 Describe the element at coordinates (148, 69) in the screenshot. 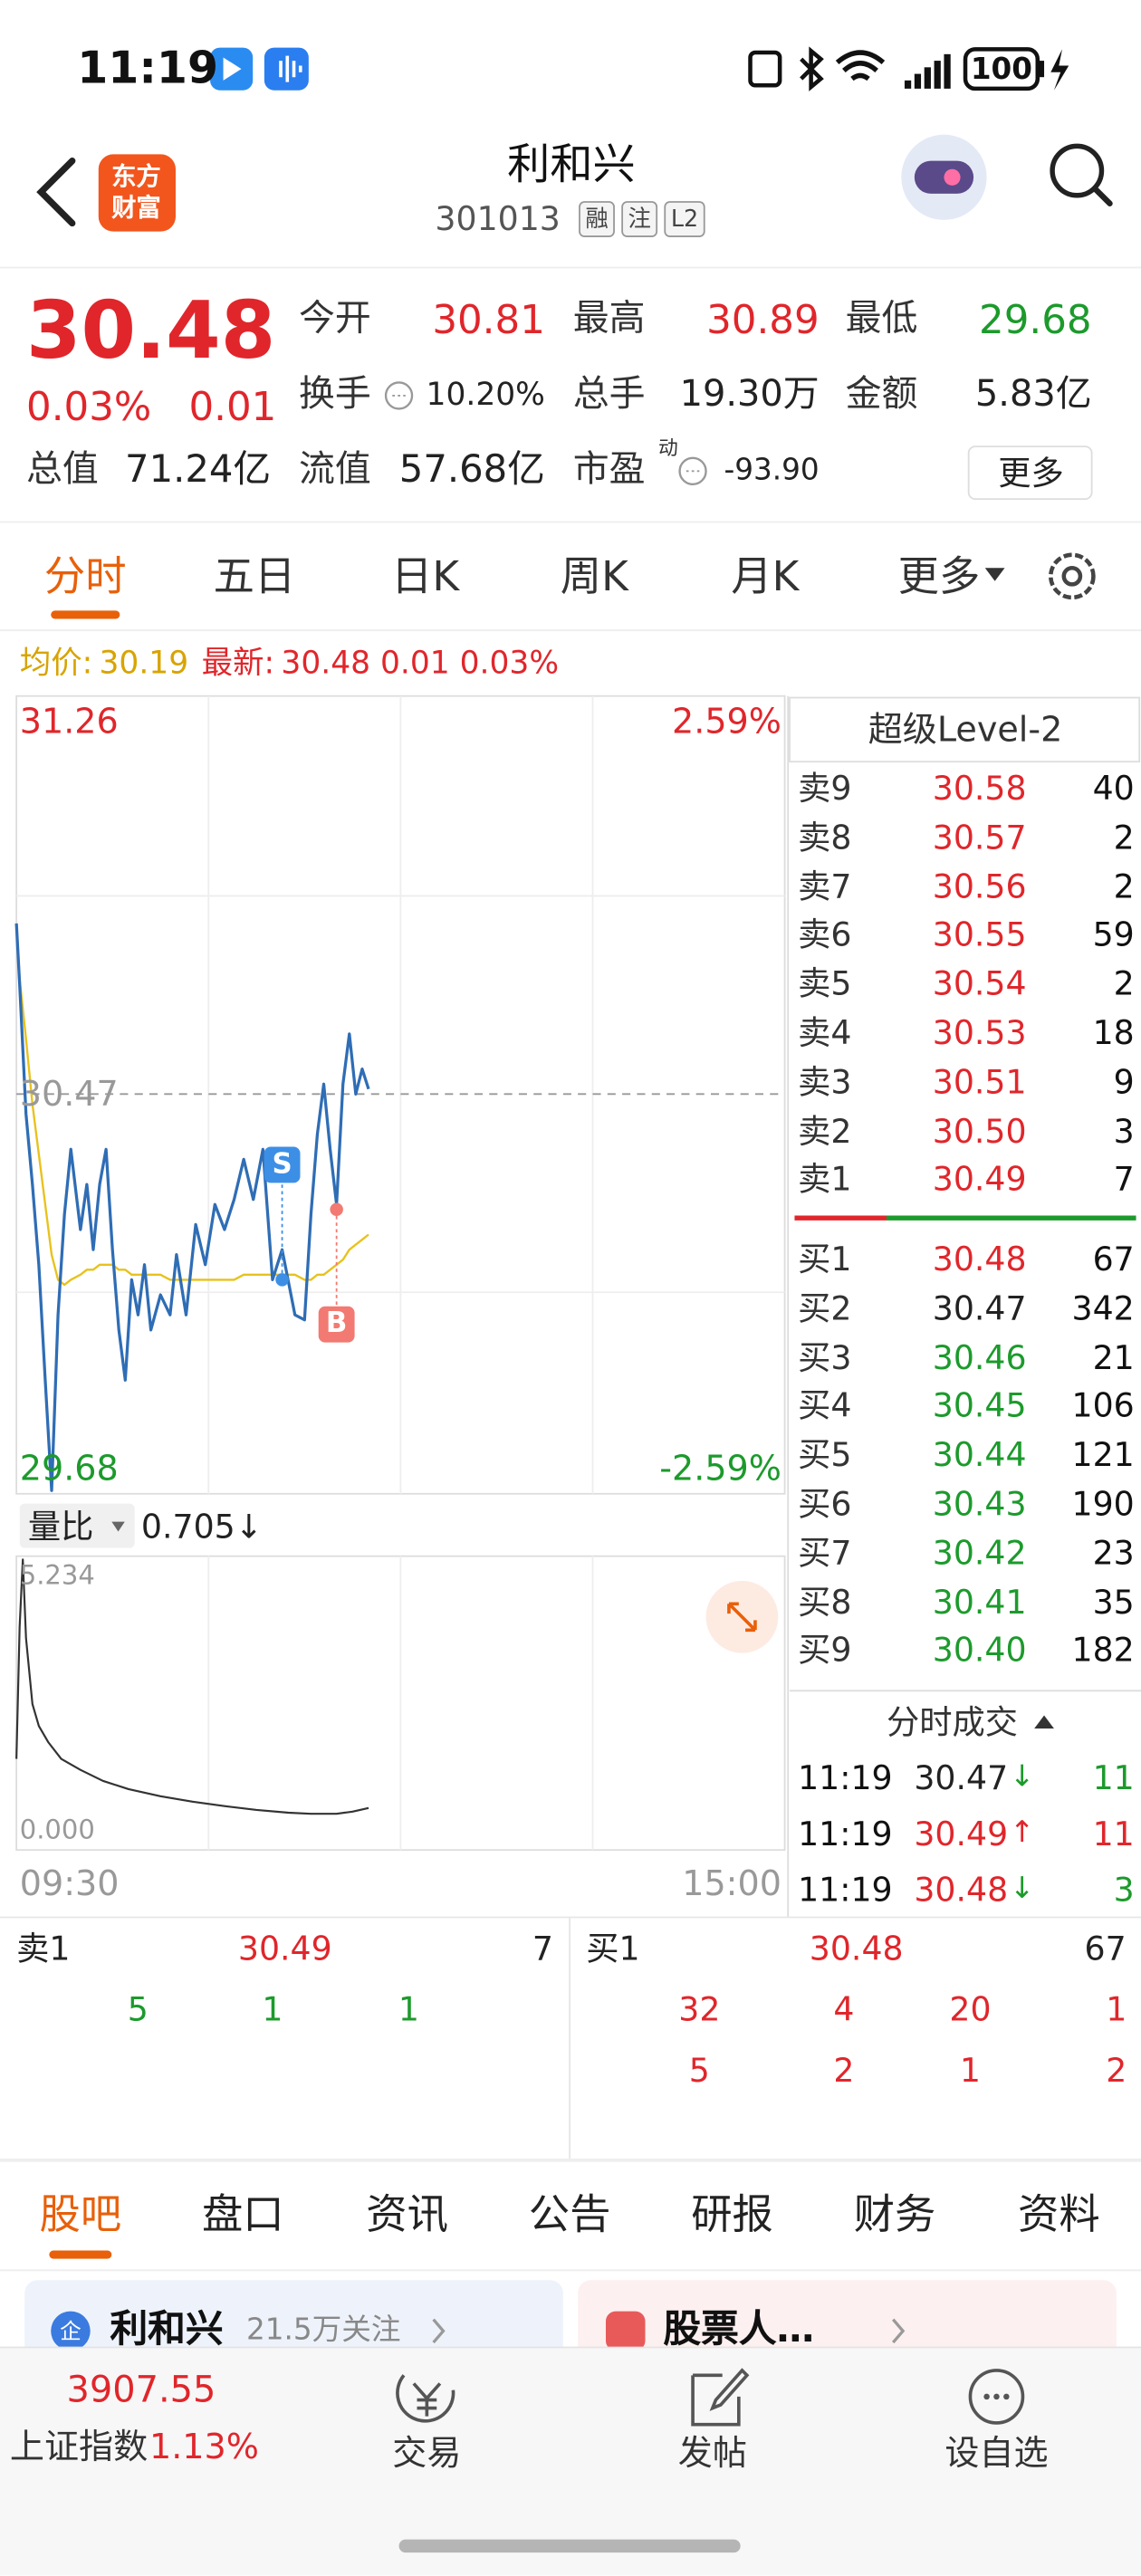

I see `status-time: 11:19` at that location.